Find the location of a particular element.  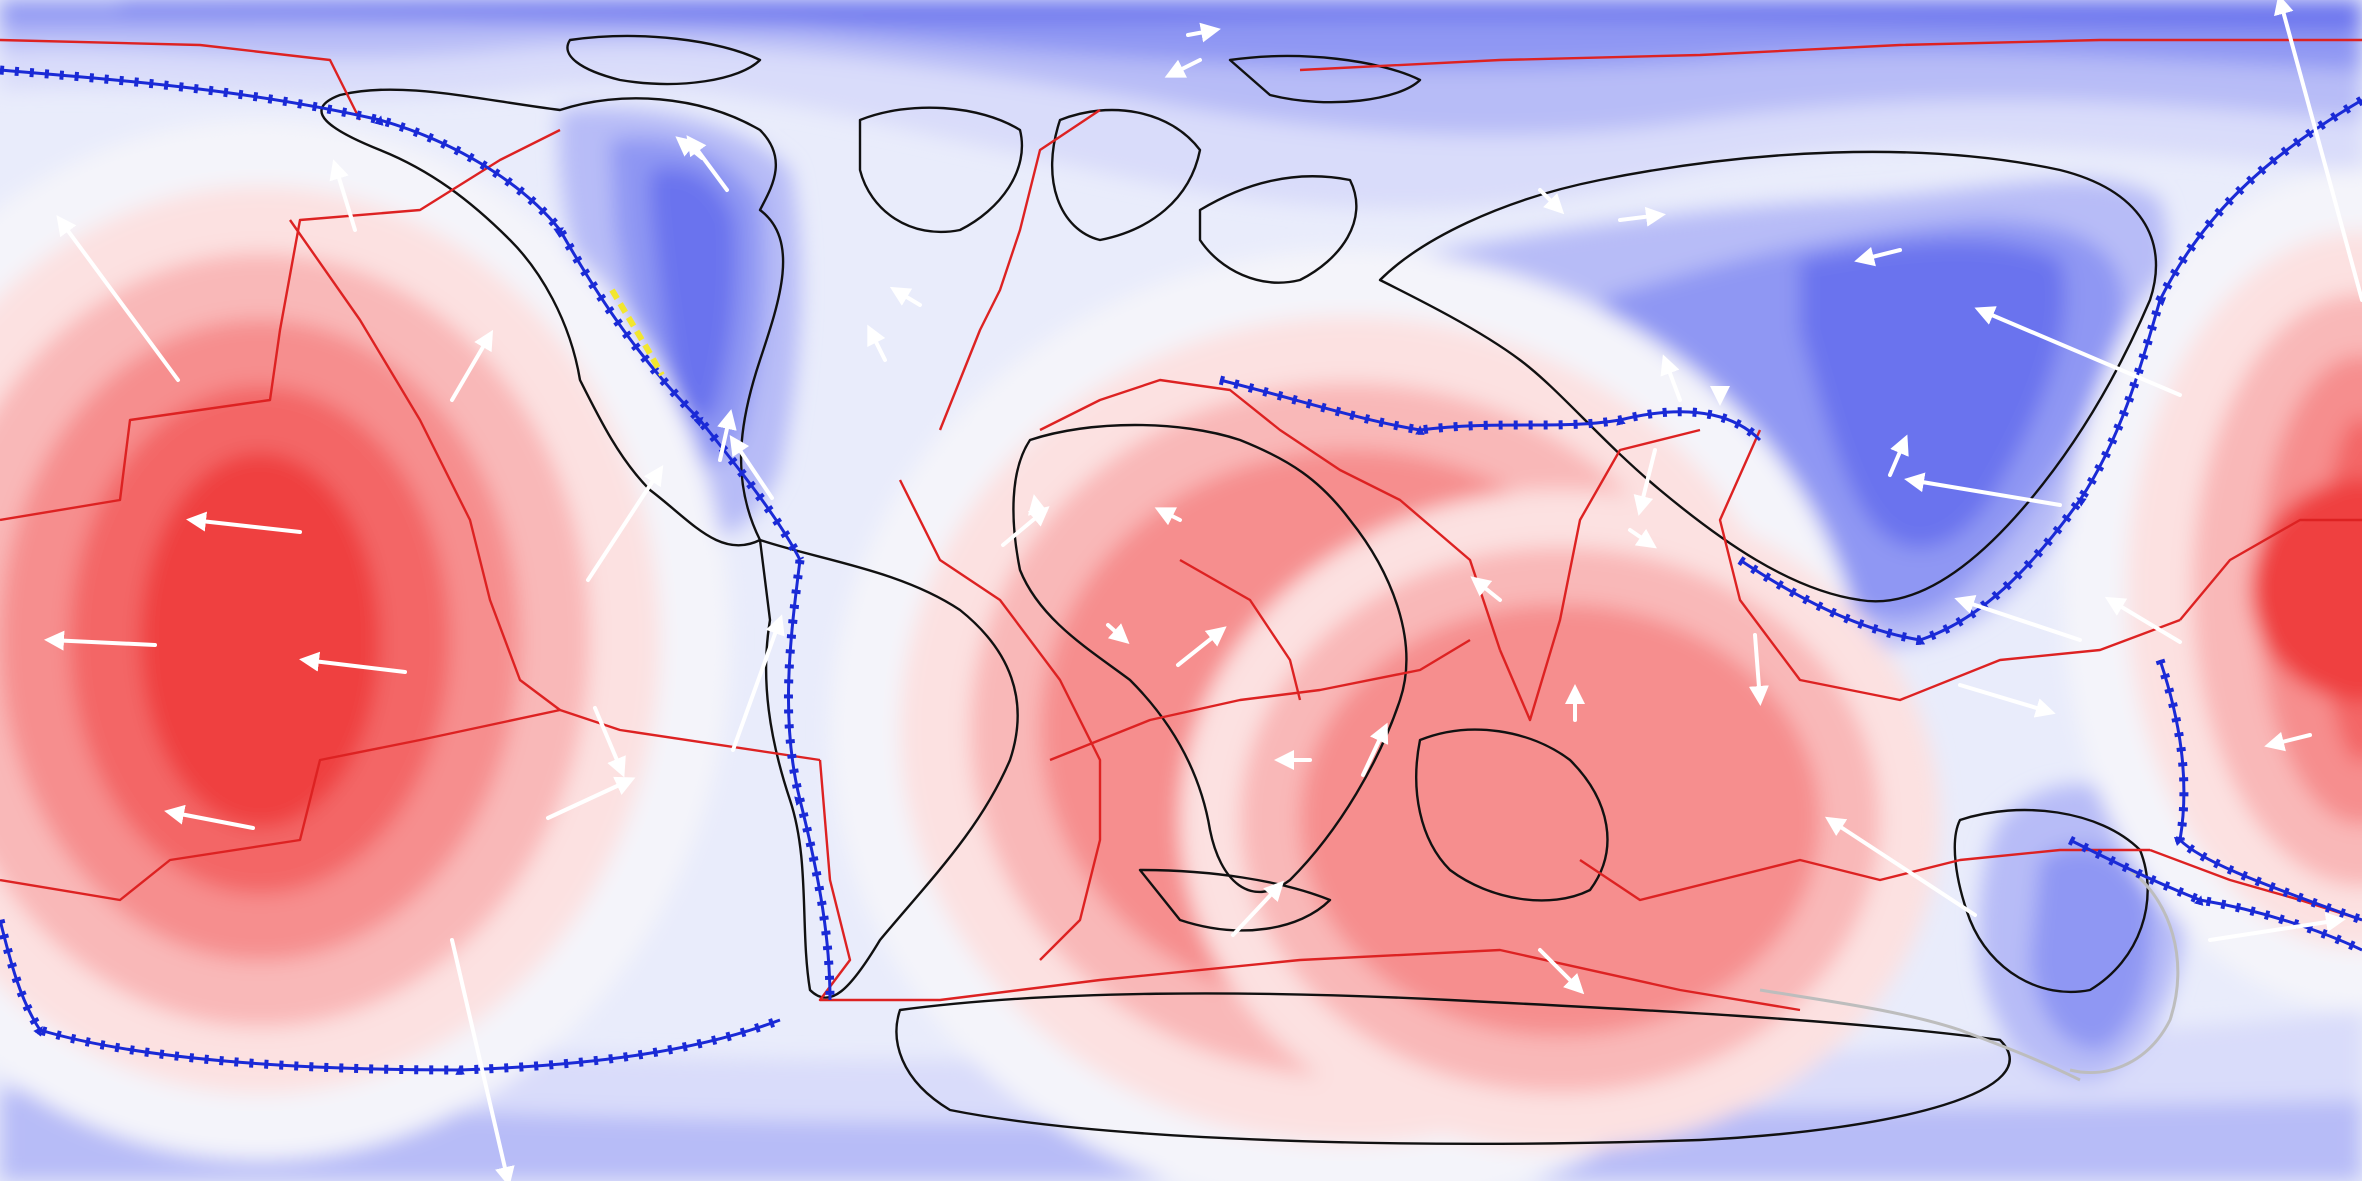

gray-outline-layer is located at coordinates (1969, 975).